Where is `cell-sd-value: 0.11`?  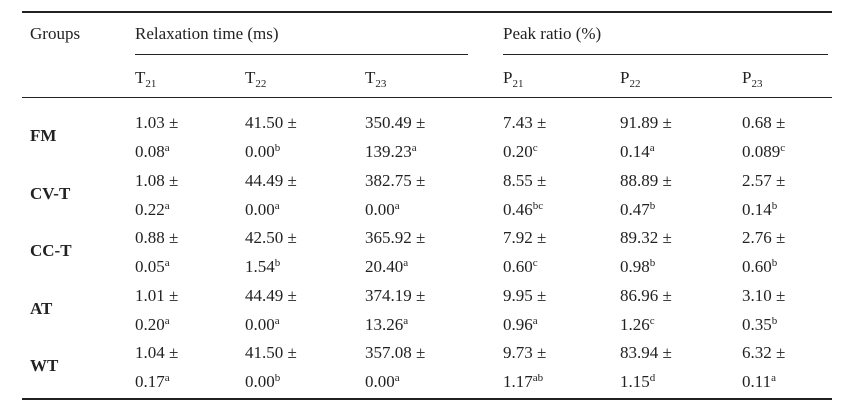
cell-sd-value: 0.11 is located at coordinates (757, 381).